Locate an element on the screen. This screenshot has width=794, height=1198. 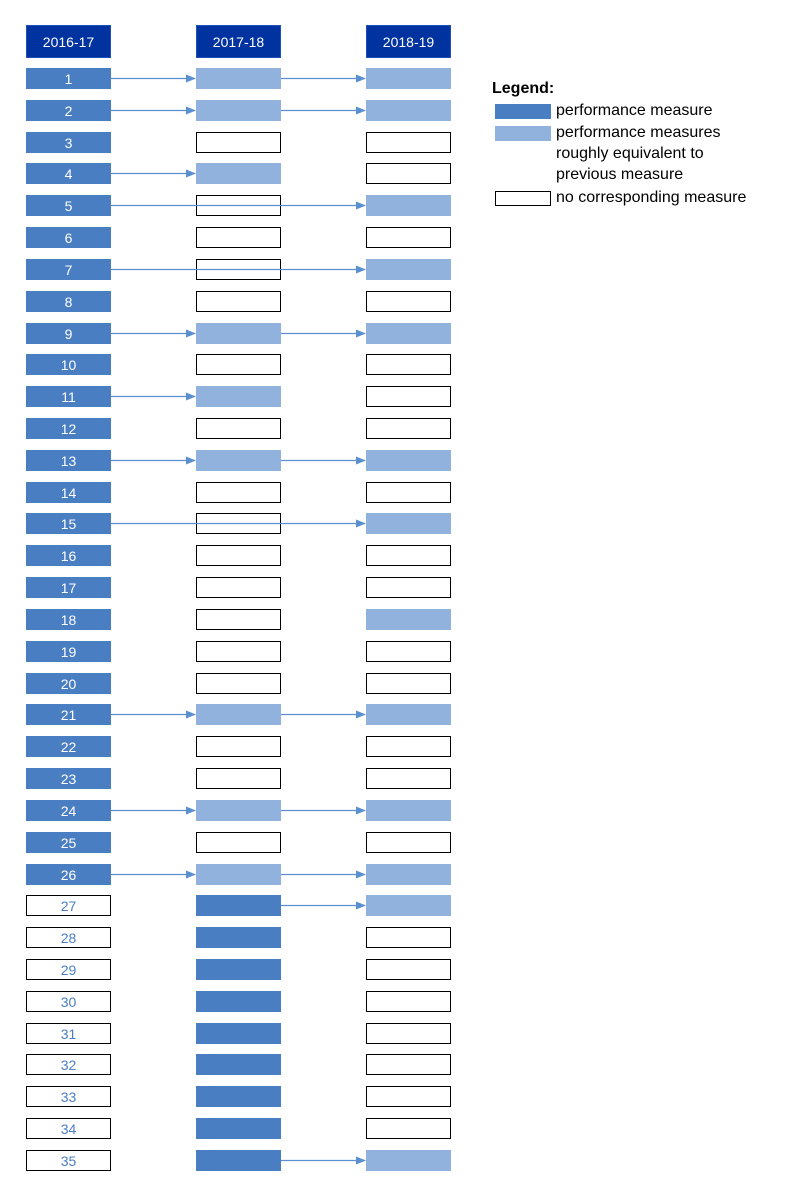
measure-box-2016-17-row-9: 9 is located at coordinates (68, 333).